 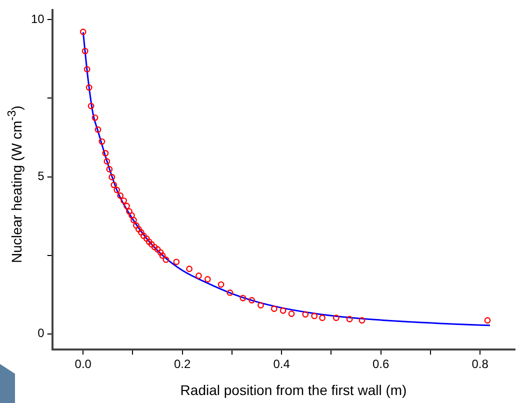 What do you see at coordinates (183, 364) in the screenshot?
I see `x-tick-label: 0.2` at bounding box center [183, 364].